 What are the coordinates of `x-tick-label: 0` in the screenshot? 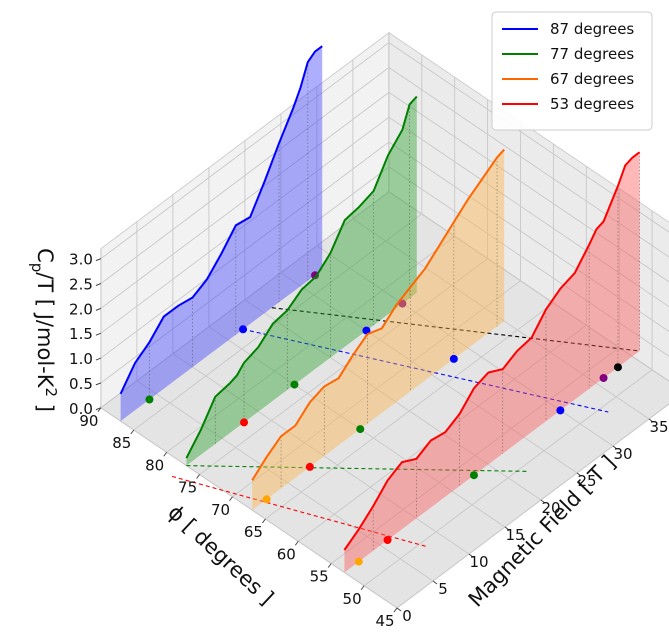 It's located at (407, 616).